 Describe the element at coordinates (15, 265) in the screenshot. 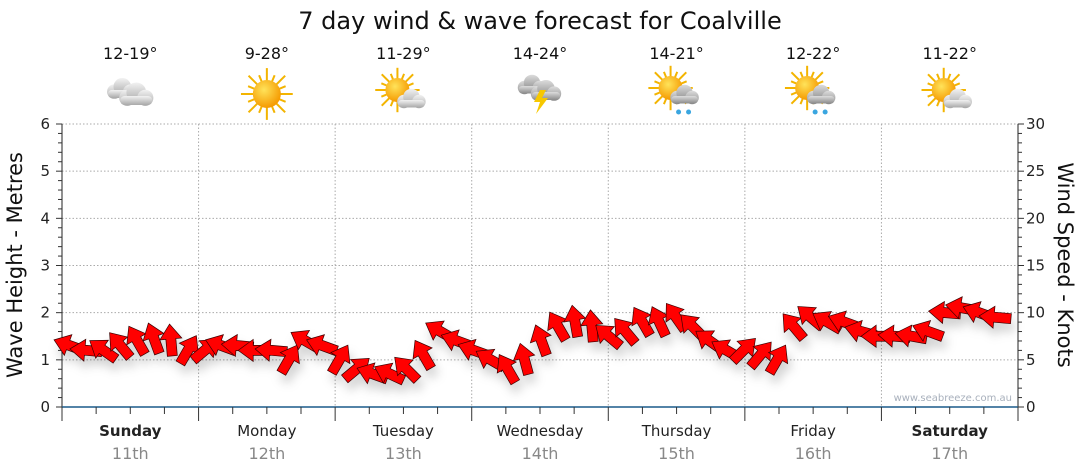

I see `left-axis-title: Wave Height - Metres` at that location.